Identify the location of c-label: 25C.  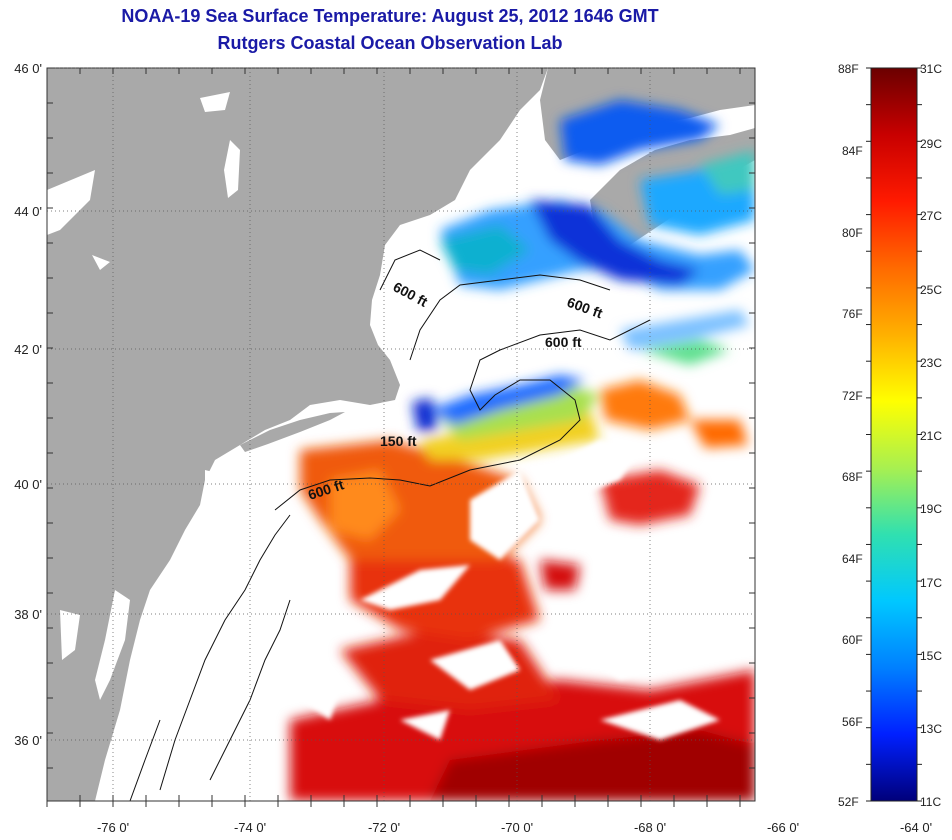
(931, 290).